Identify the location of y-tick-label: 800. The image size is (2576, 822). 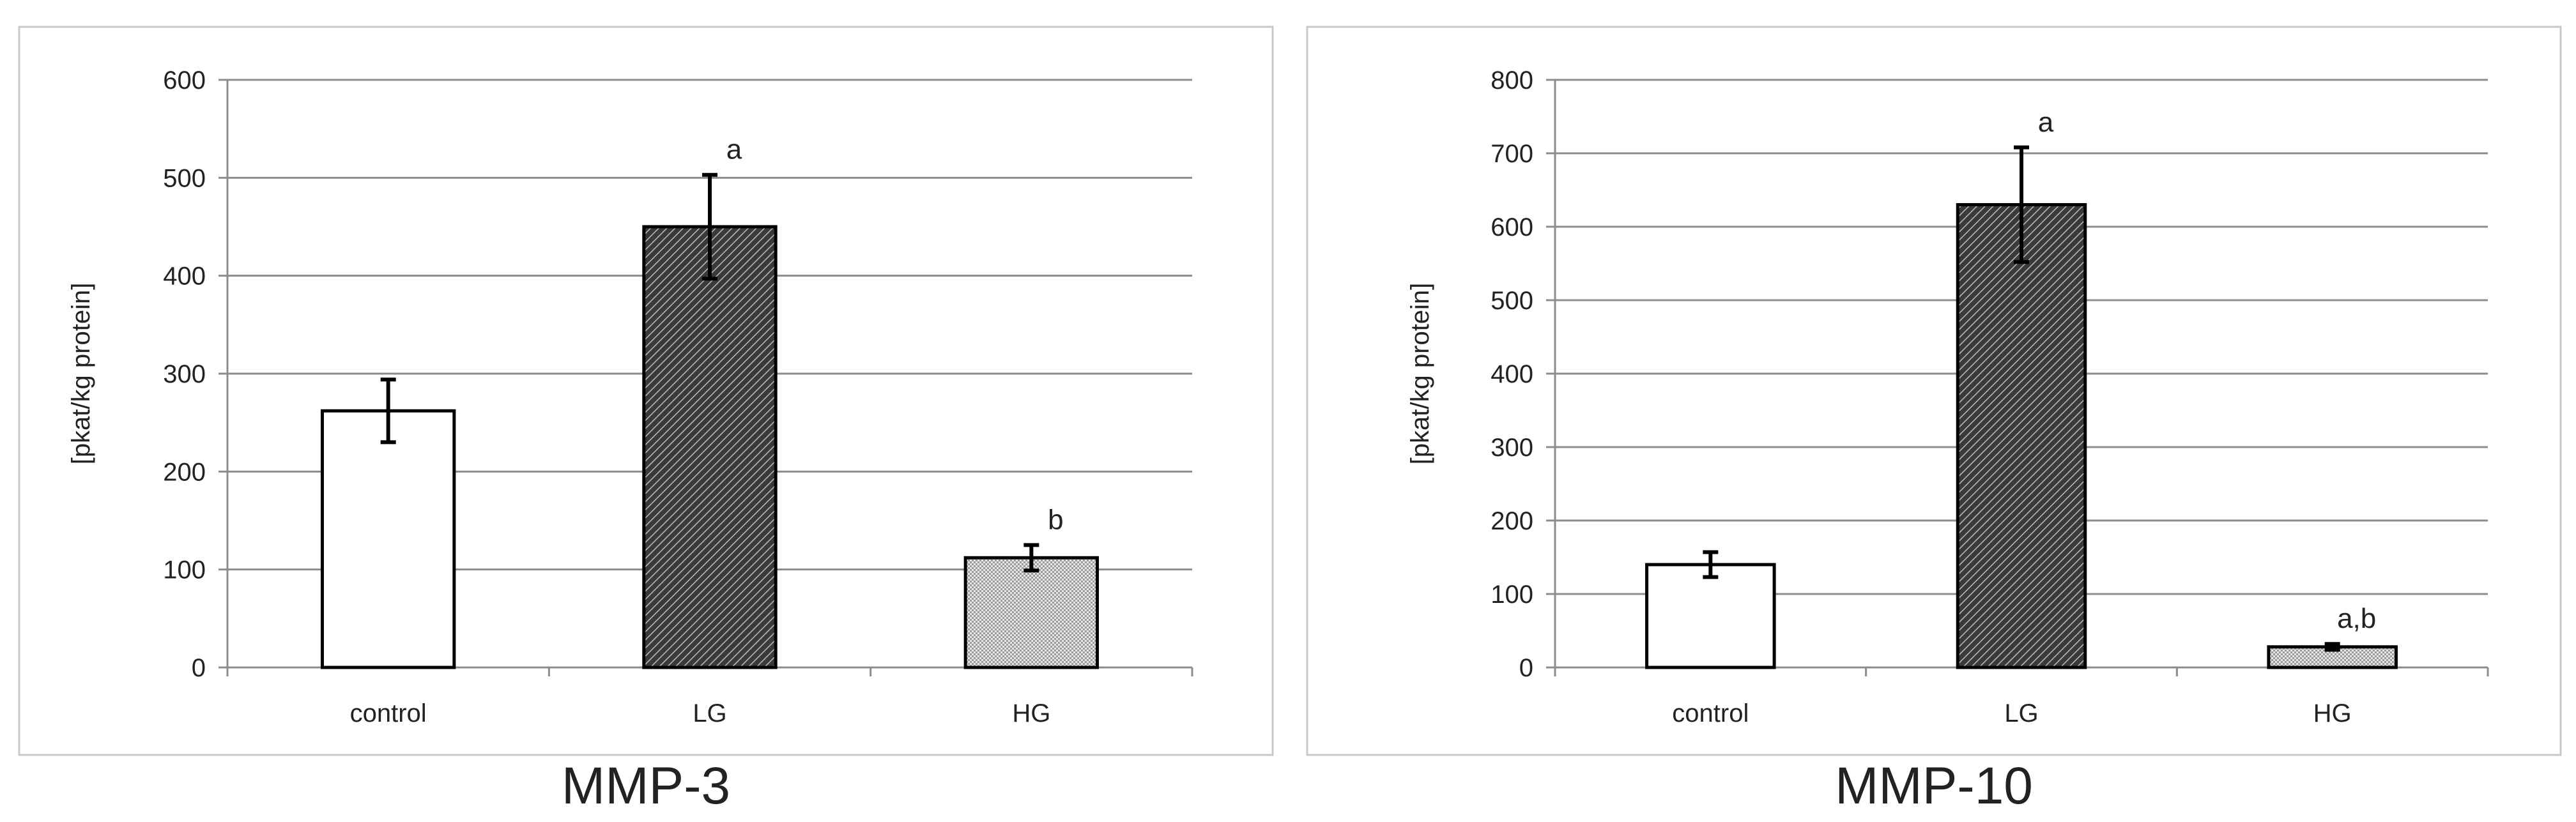
(1512, 80).